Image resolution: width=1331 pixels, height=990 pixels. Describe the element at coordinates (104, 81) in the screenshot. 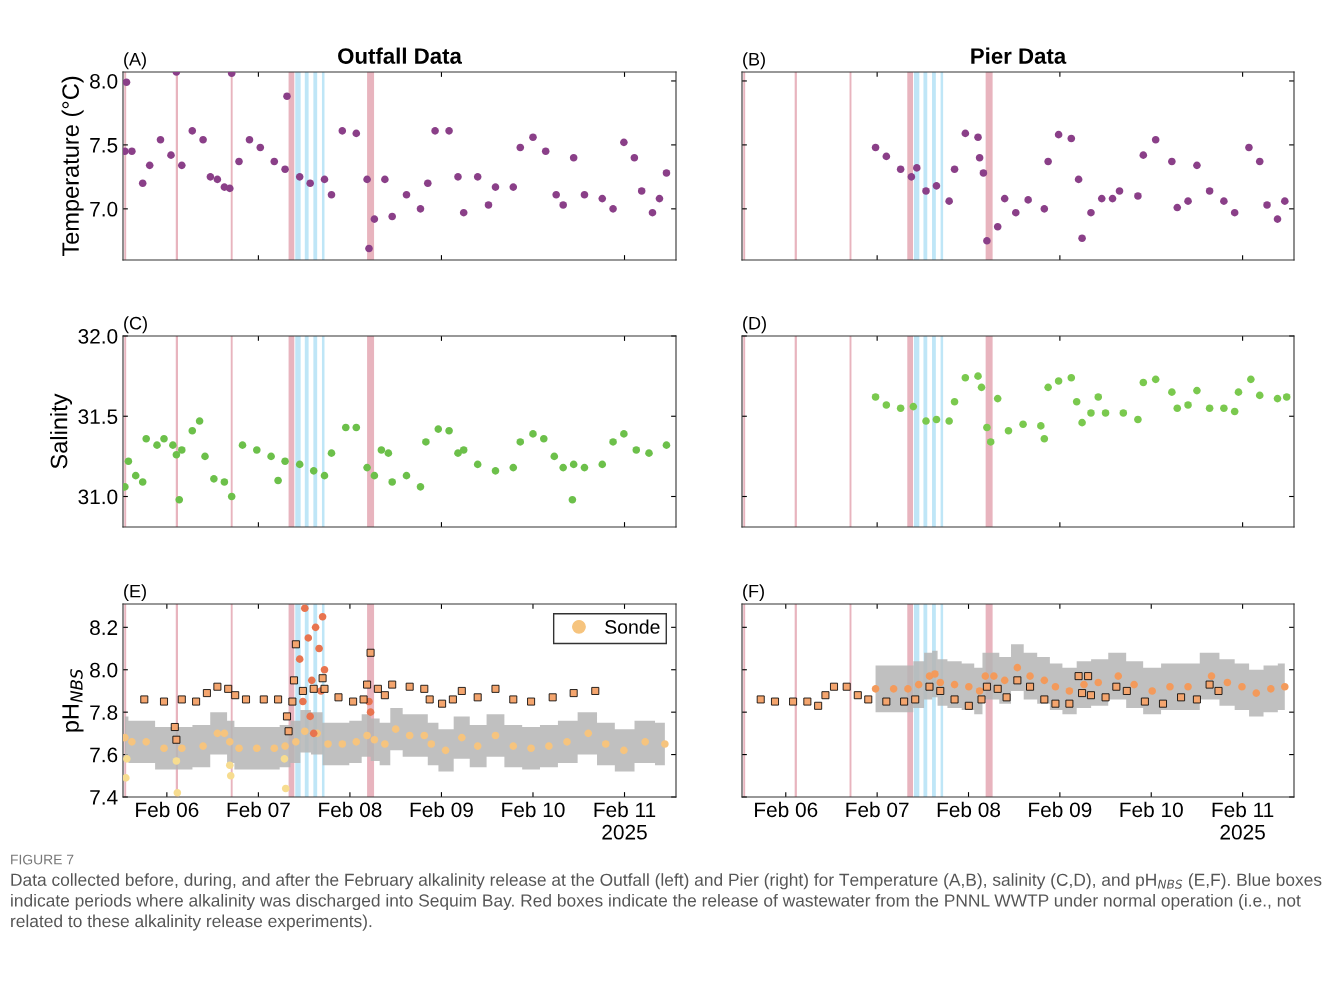

I see `y-tick-label: 8.0` at that location.